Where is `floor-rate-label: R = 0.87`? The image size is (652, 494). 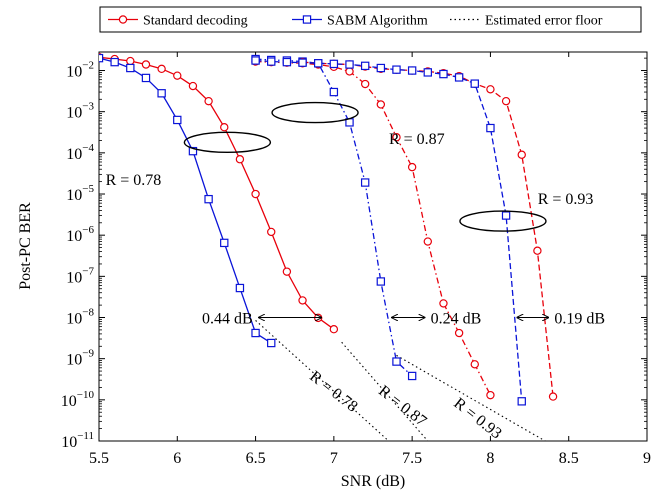 floor-rate-label: R = 0.87 is located at coordinates (402, 406).